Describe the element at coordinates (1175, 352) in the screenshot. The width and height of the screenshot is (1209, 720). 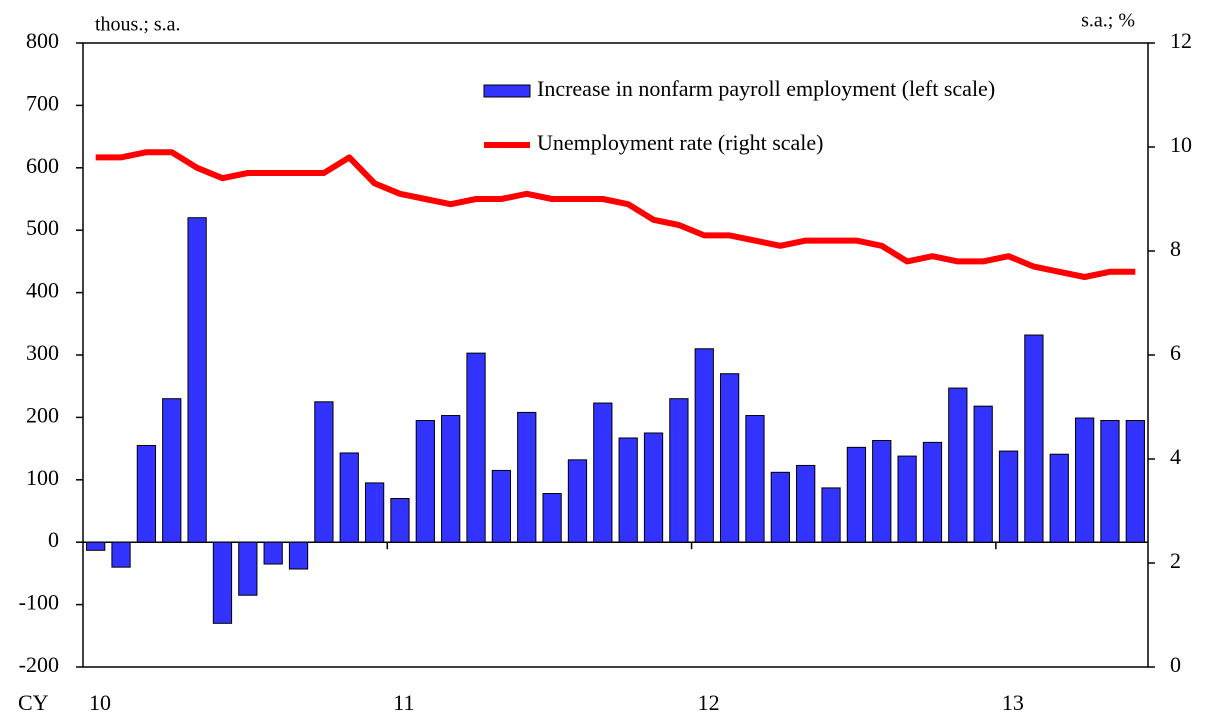
I see `y2-tick-label: 6` at that location.